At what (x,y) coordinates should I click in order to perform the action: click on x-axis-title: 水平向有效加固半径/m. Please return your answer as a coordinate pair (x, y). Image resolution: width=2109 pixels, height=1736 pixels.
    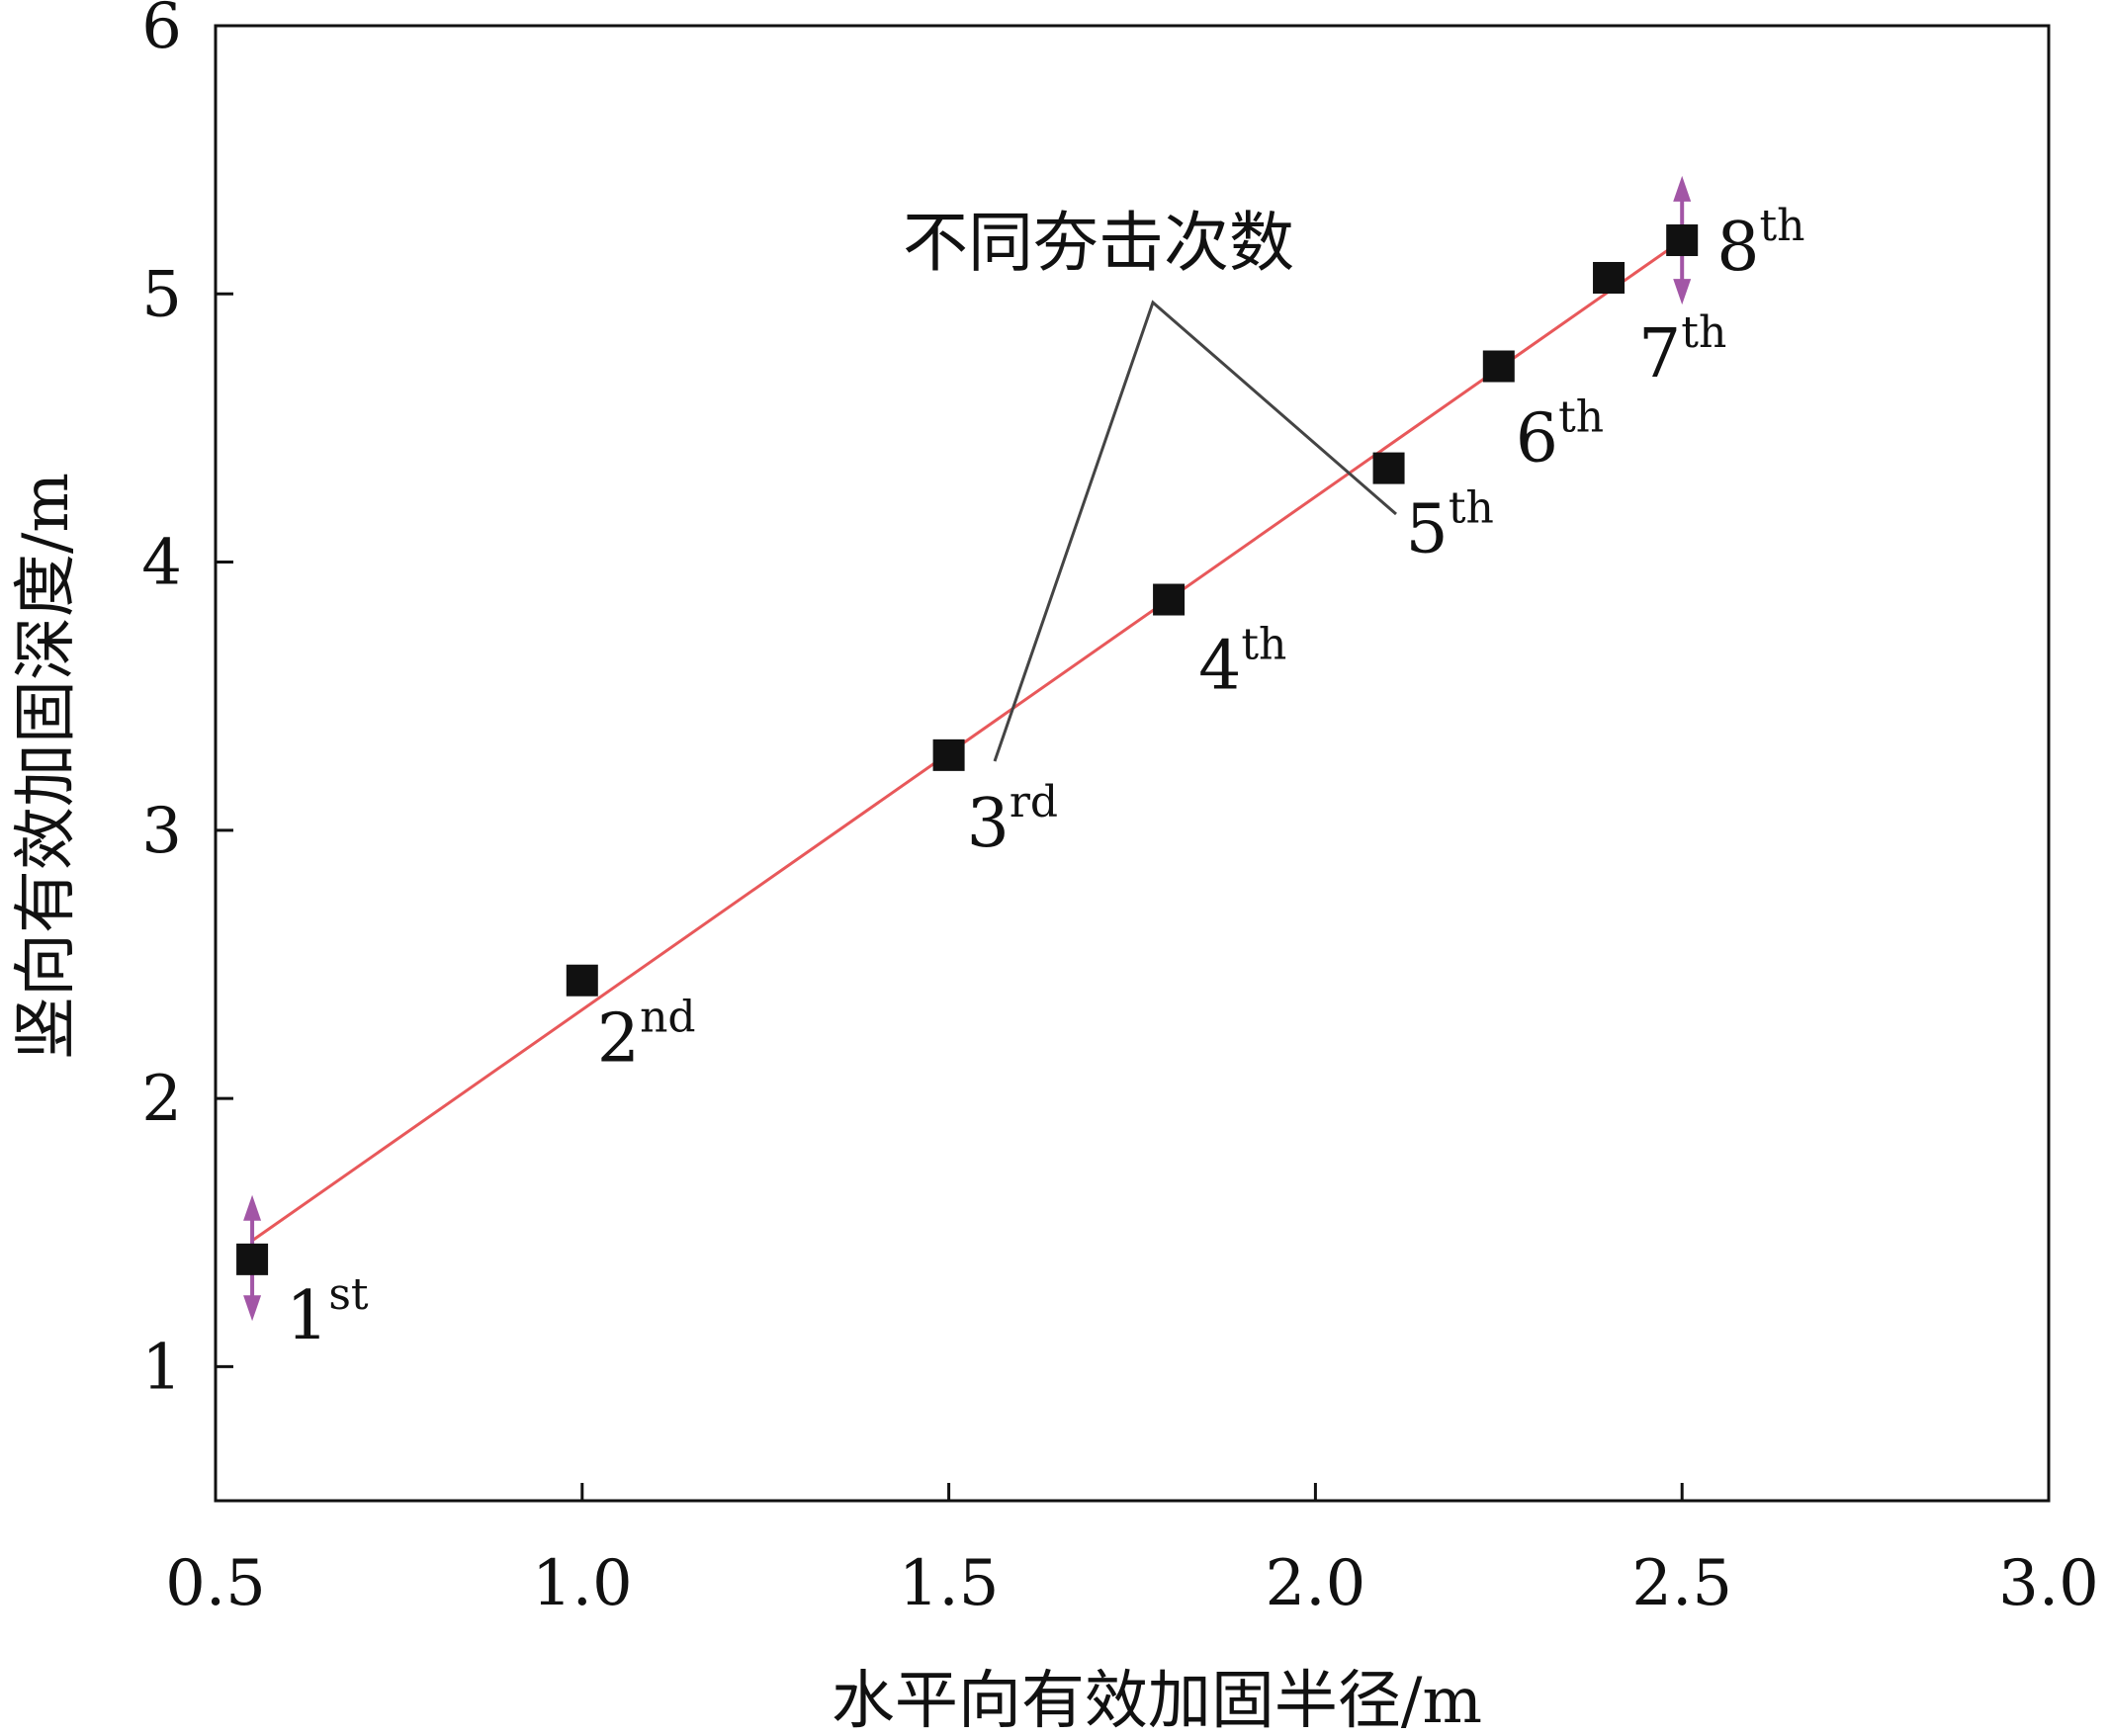
    Looking at the image, I should click on (1157, 1698).